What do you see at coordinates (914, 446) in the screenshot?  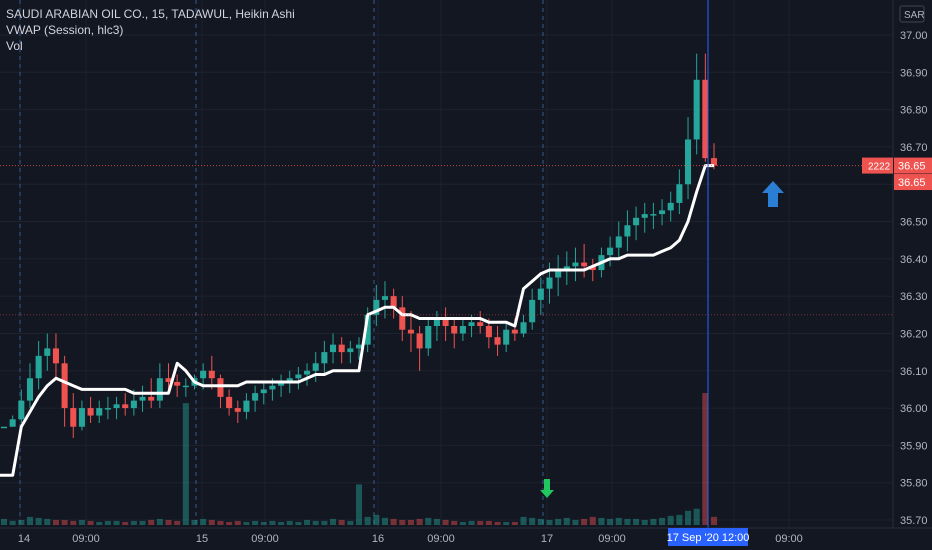 I see `y-tick-label: 35.90` at bounding box center [914, 446].